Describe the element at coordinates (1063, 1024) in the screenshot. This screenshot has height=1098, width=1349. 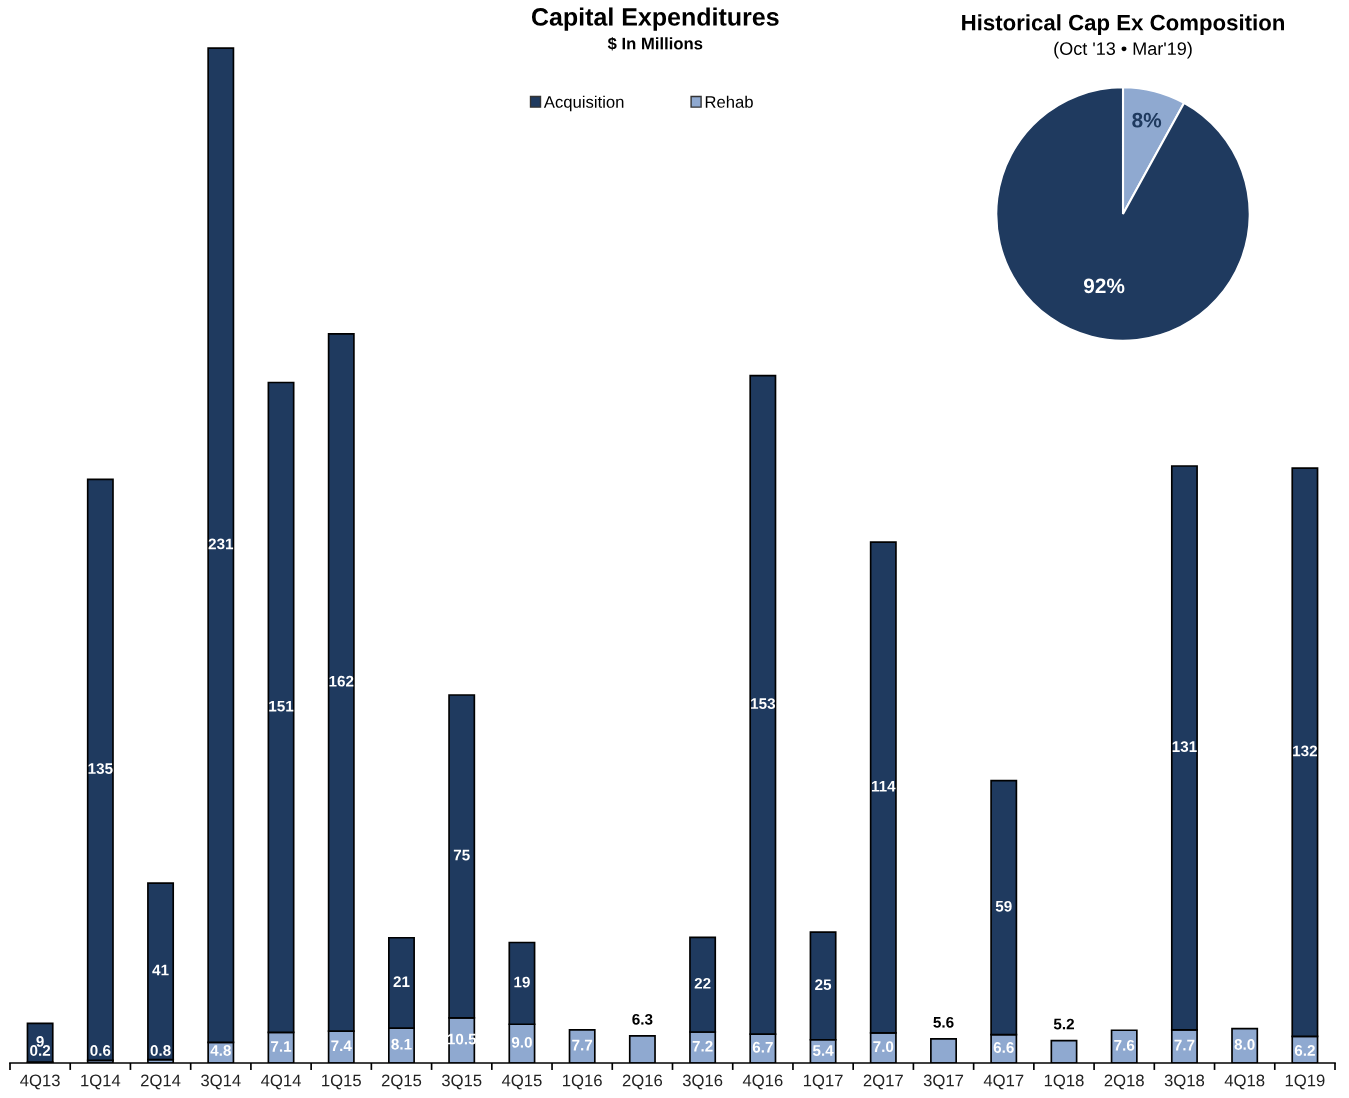
I see `data-label: 5.2` at that location.